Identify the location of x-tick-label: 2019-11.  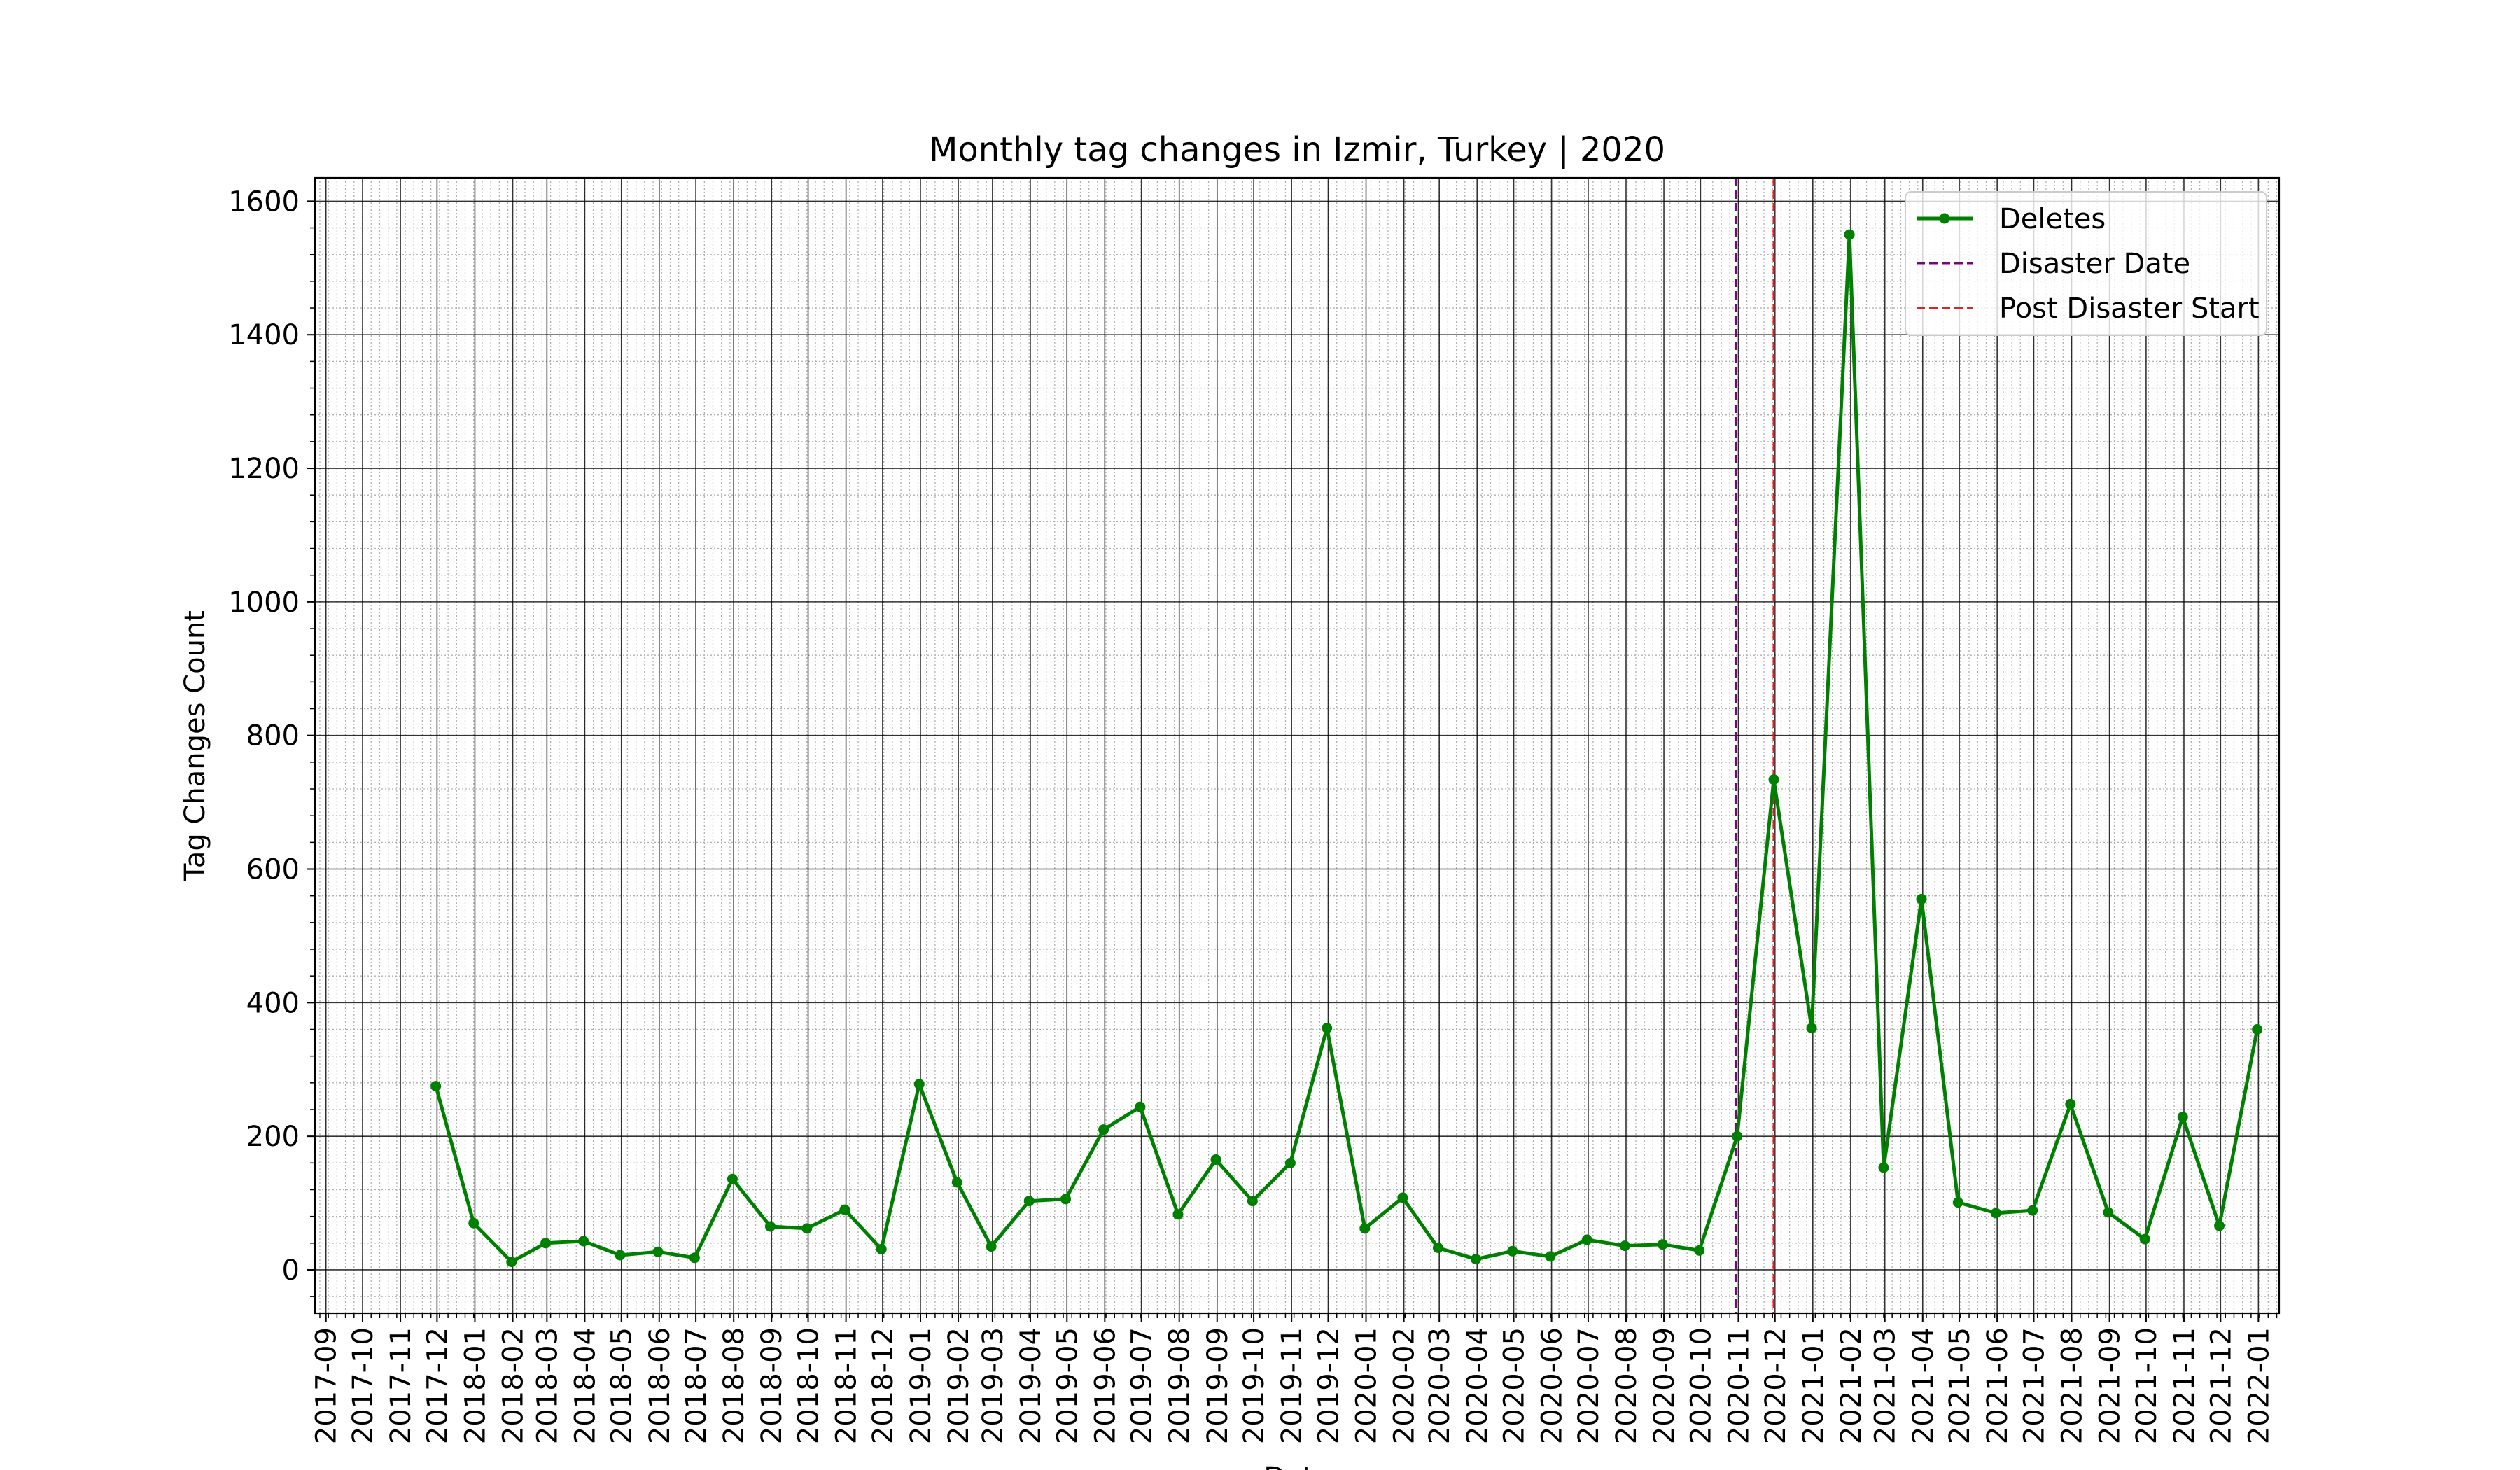
(1292, 1385).